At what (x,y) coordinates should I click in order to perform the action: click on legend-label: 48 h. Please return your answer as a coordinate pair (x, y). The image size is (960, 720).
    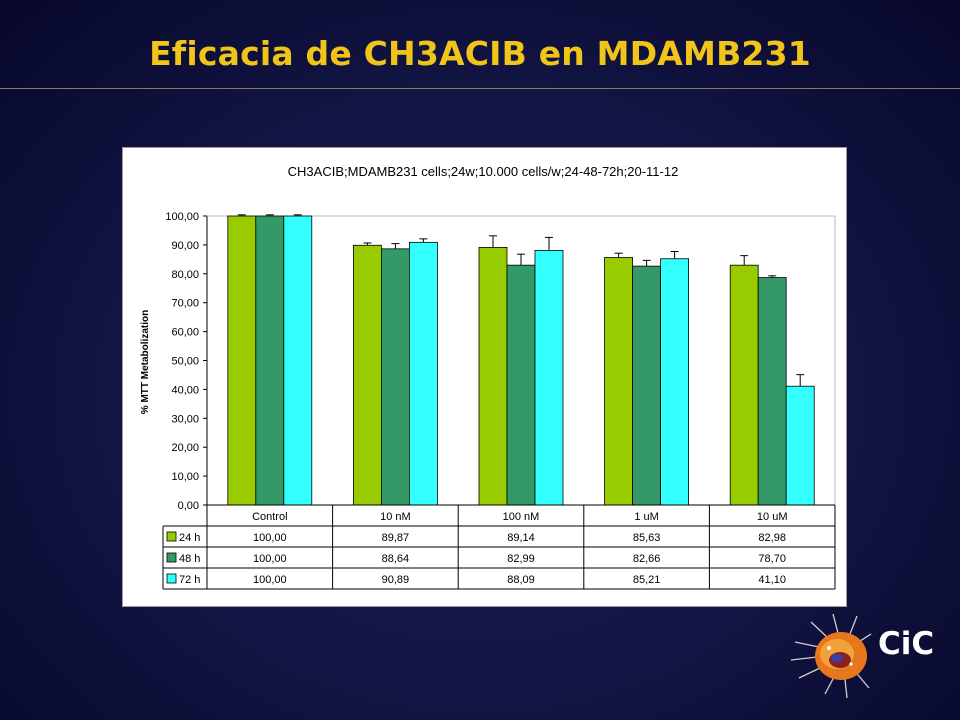
    Looking at the image, I should click on (189, 559).